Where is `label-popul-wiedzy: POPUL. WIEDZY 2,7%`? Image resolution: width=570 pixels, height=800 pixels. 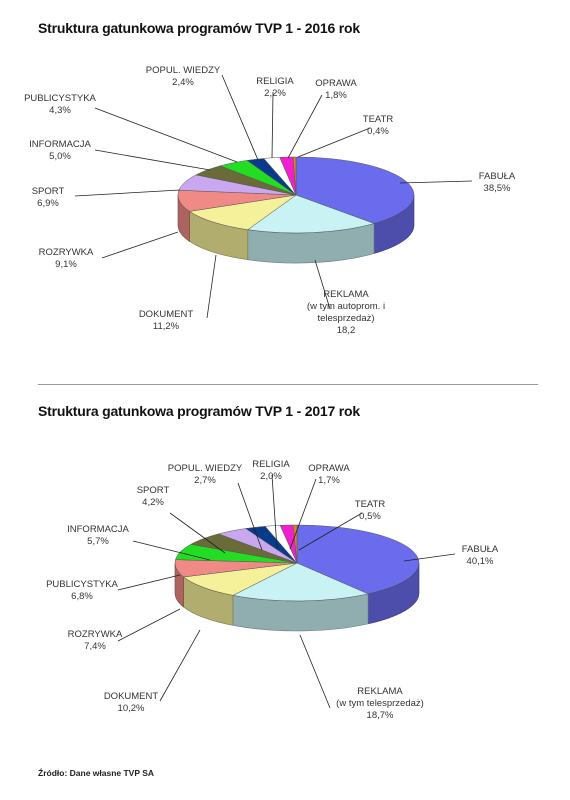 label-popul-wiedzy: POPUL. WIEDZY 2,7% is located at coordinates (205, 474).